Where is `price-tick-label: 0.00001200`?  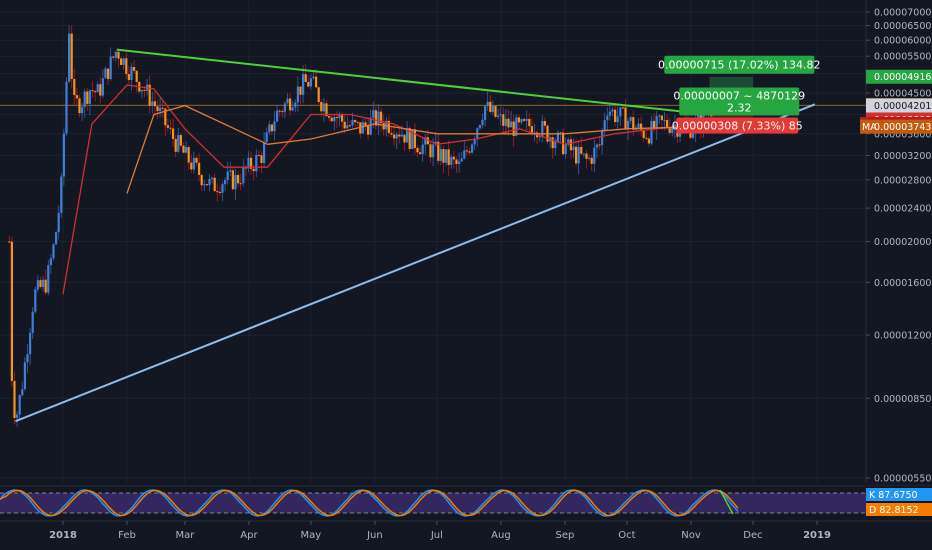 price-tick-label: 0.00001200 is located at coordinates (902, 336).